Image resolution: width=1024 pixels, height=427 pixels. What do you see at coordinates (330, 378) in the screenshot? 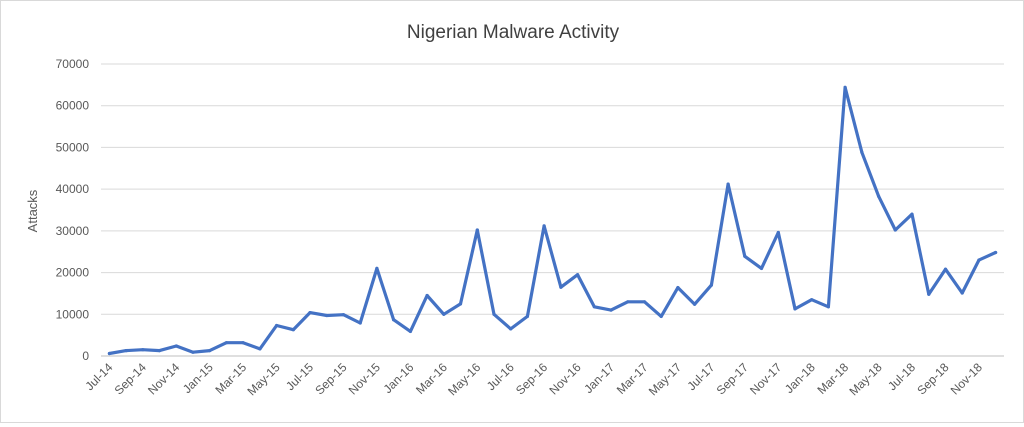
I see `x-tick-label: Sep-15` at bounding box center [330, 378].